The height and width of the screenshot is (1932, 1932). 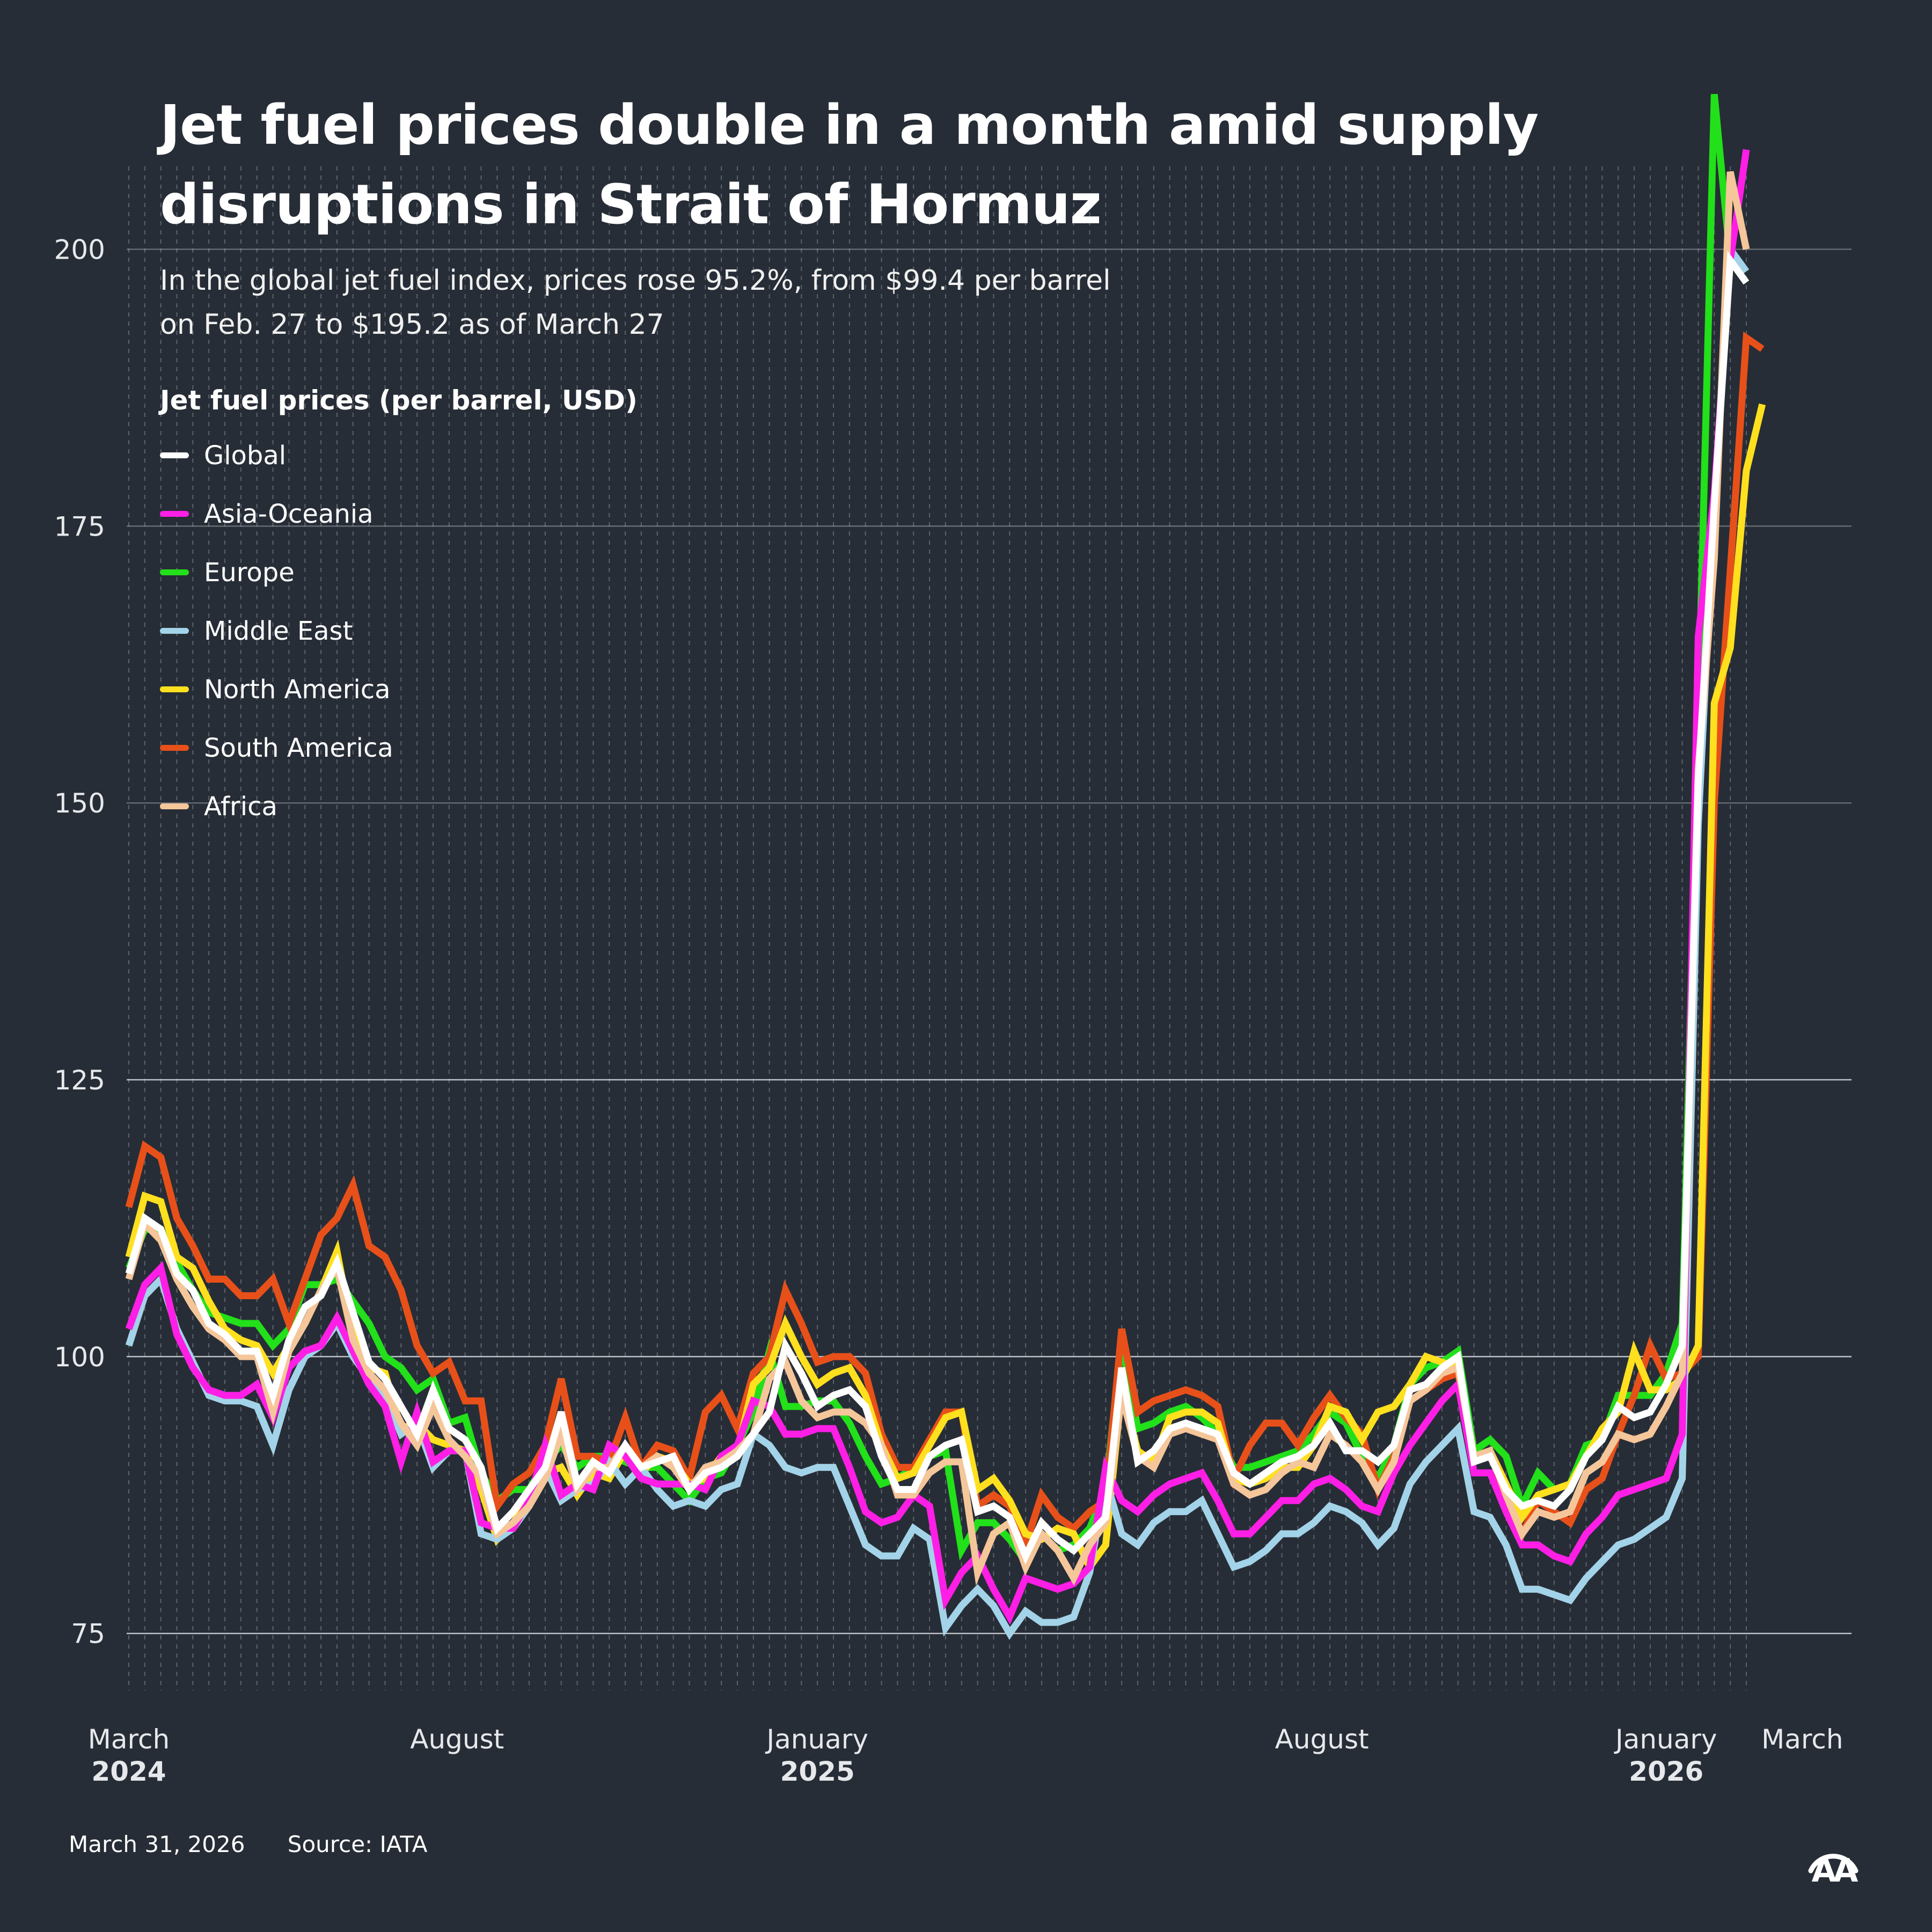 What do you see at coordinates (266, 1844) in the screenshot?
I see `footer: March 31, 2026 Source: IATA` at bounding box center [266, 1844].